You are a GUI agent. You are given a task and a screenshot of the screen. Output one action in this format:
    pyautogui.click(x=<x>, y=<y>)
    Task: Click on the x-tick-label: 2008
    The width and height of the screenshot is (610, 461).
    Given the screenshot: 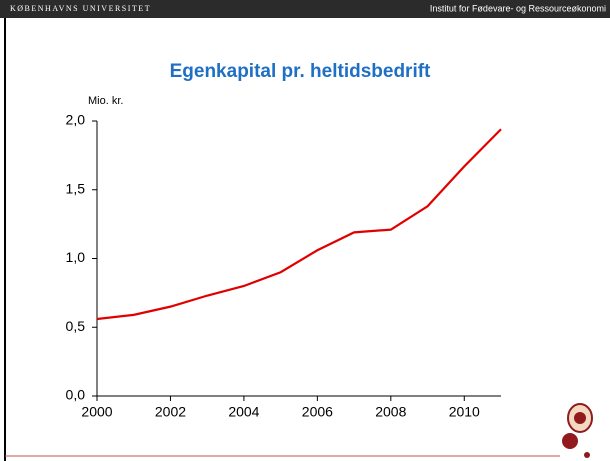 What is the action you would take?
    pyautogui.click(x=390, y=412)
    